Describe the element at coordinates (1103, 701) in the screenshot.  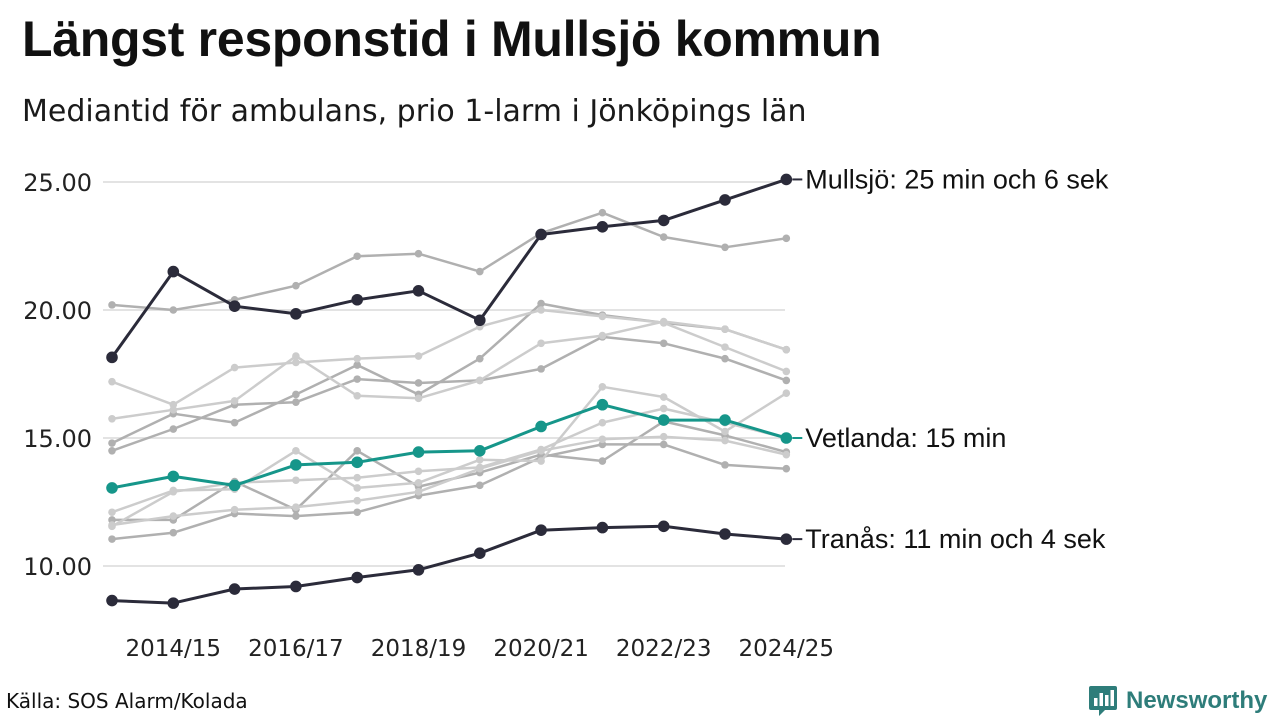
I see `newsworthy-logo-icon` at that location.